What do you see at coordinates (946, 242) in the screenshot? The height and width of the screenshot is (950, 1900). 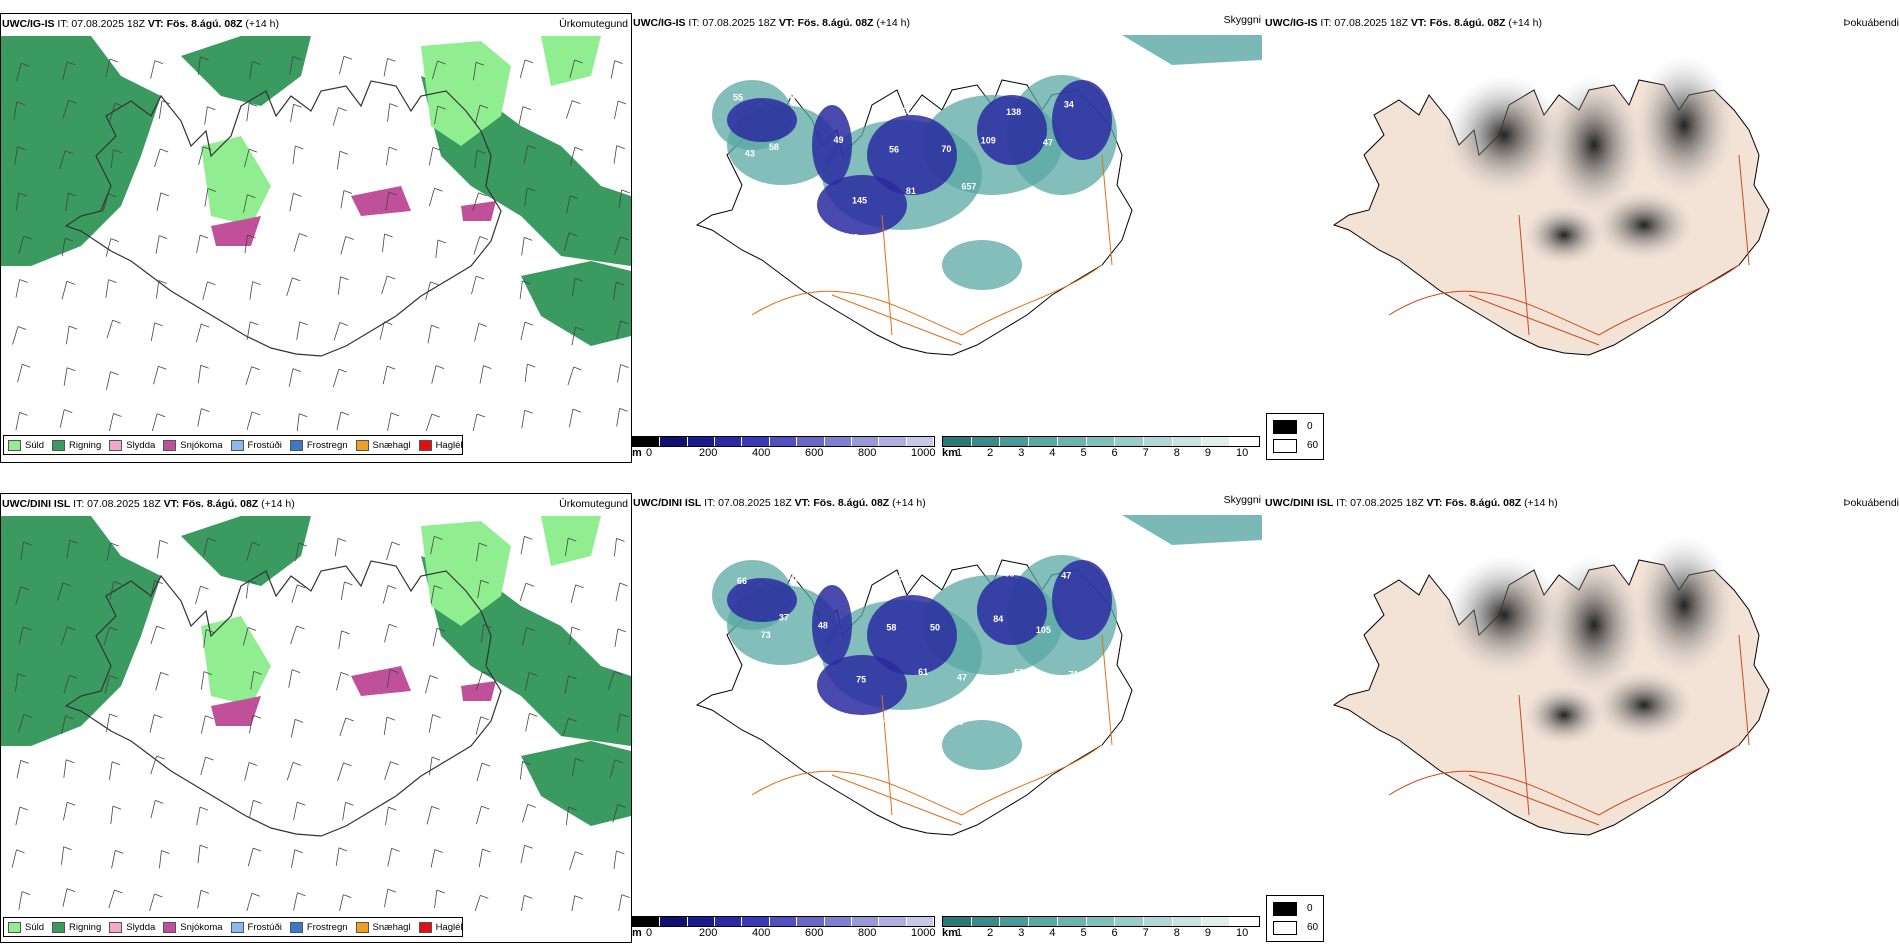 I see `cloud-value-label: 45` at bounding box center [946, 242].